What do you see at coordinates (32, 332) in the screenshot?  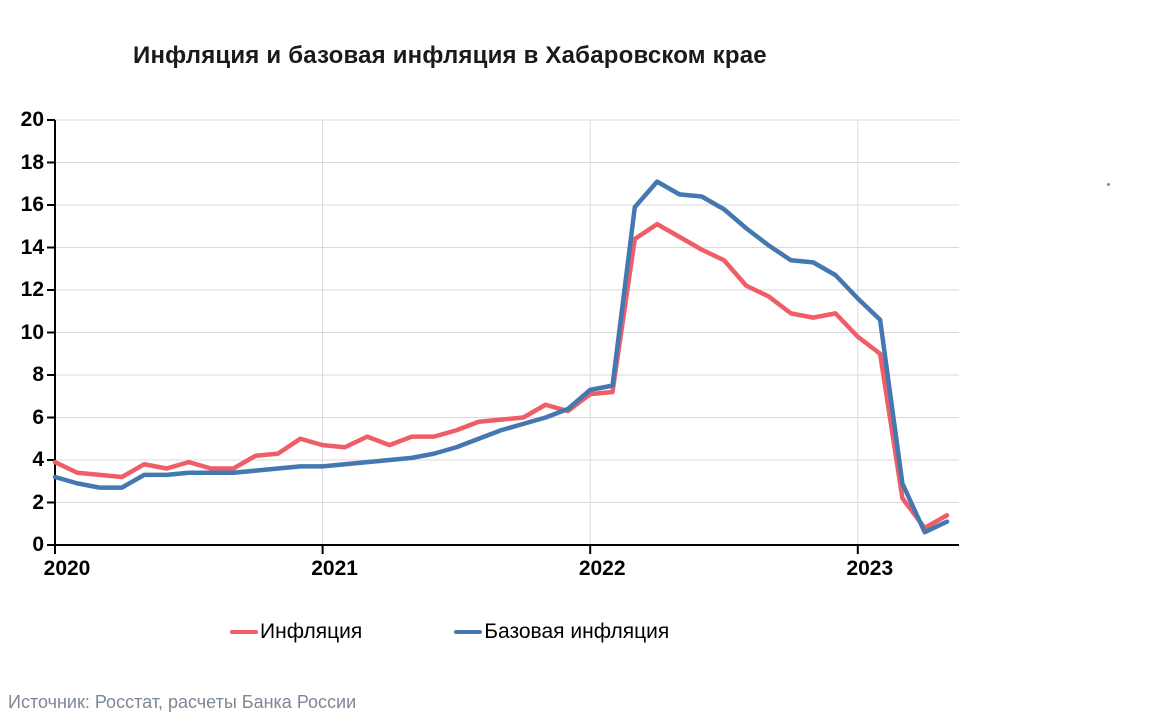 I see `y-tick-label-10: 10` at bounding box center [32, 332].